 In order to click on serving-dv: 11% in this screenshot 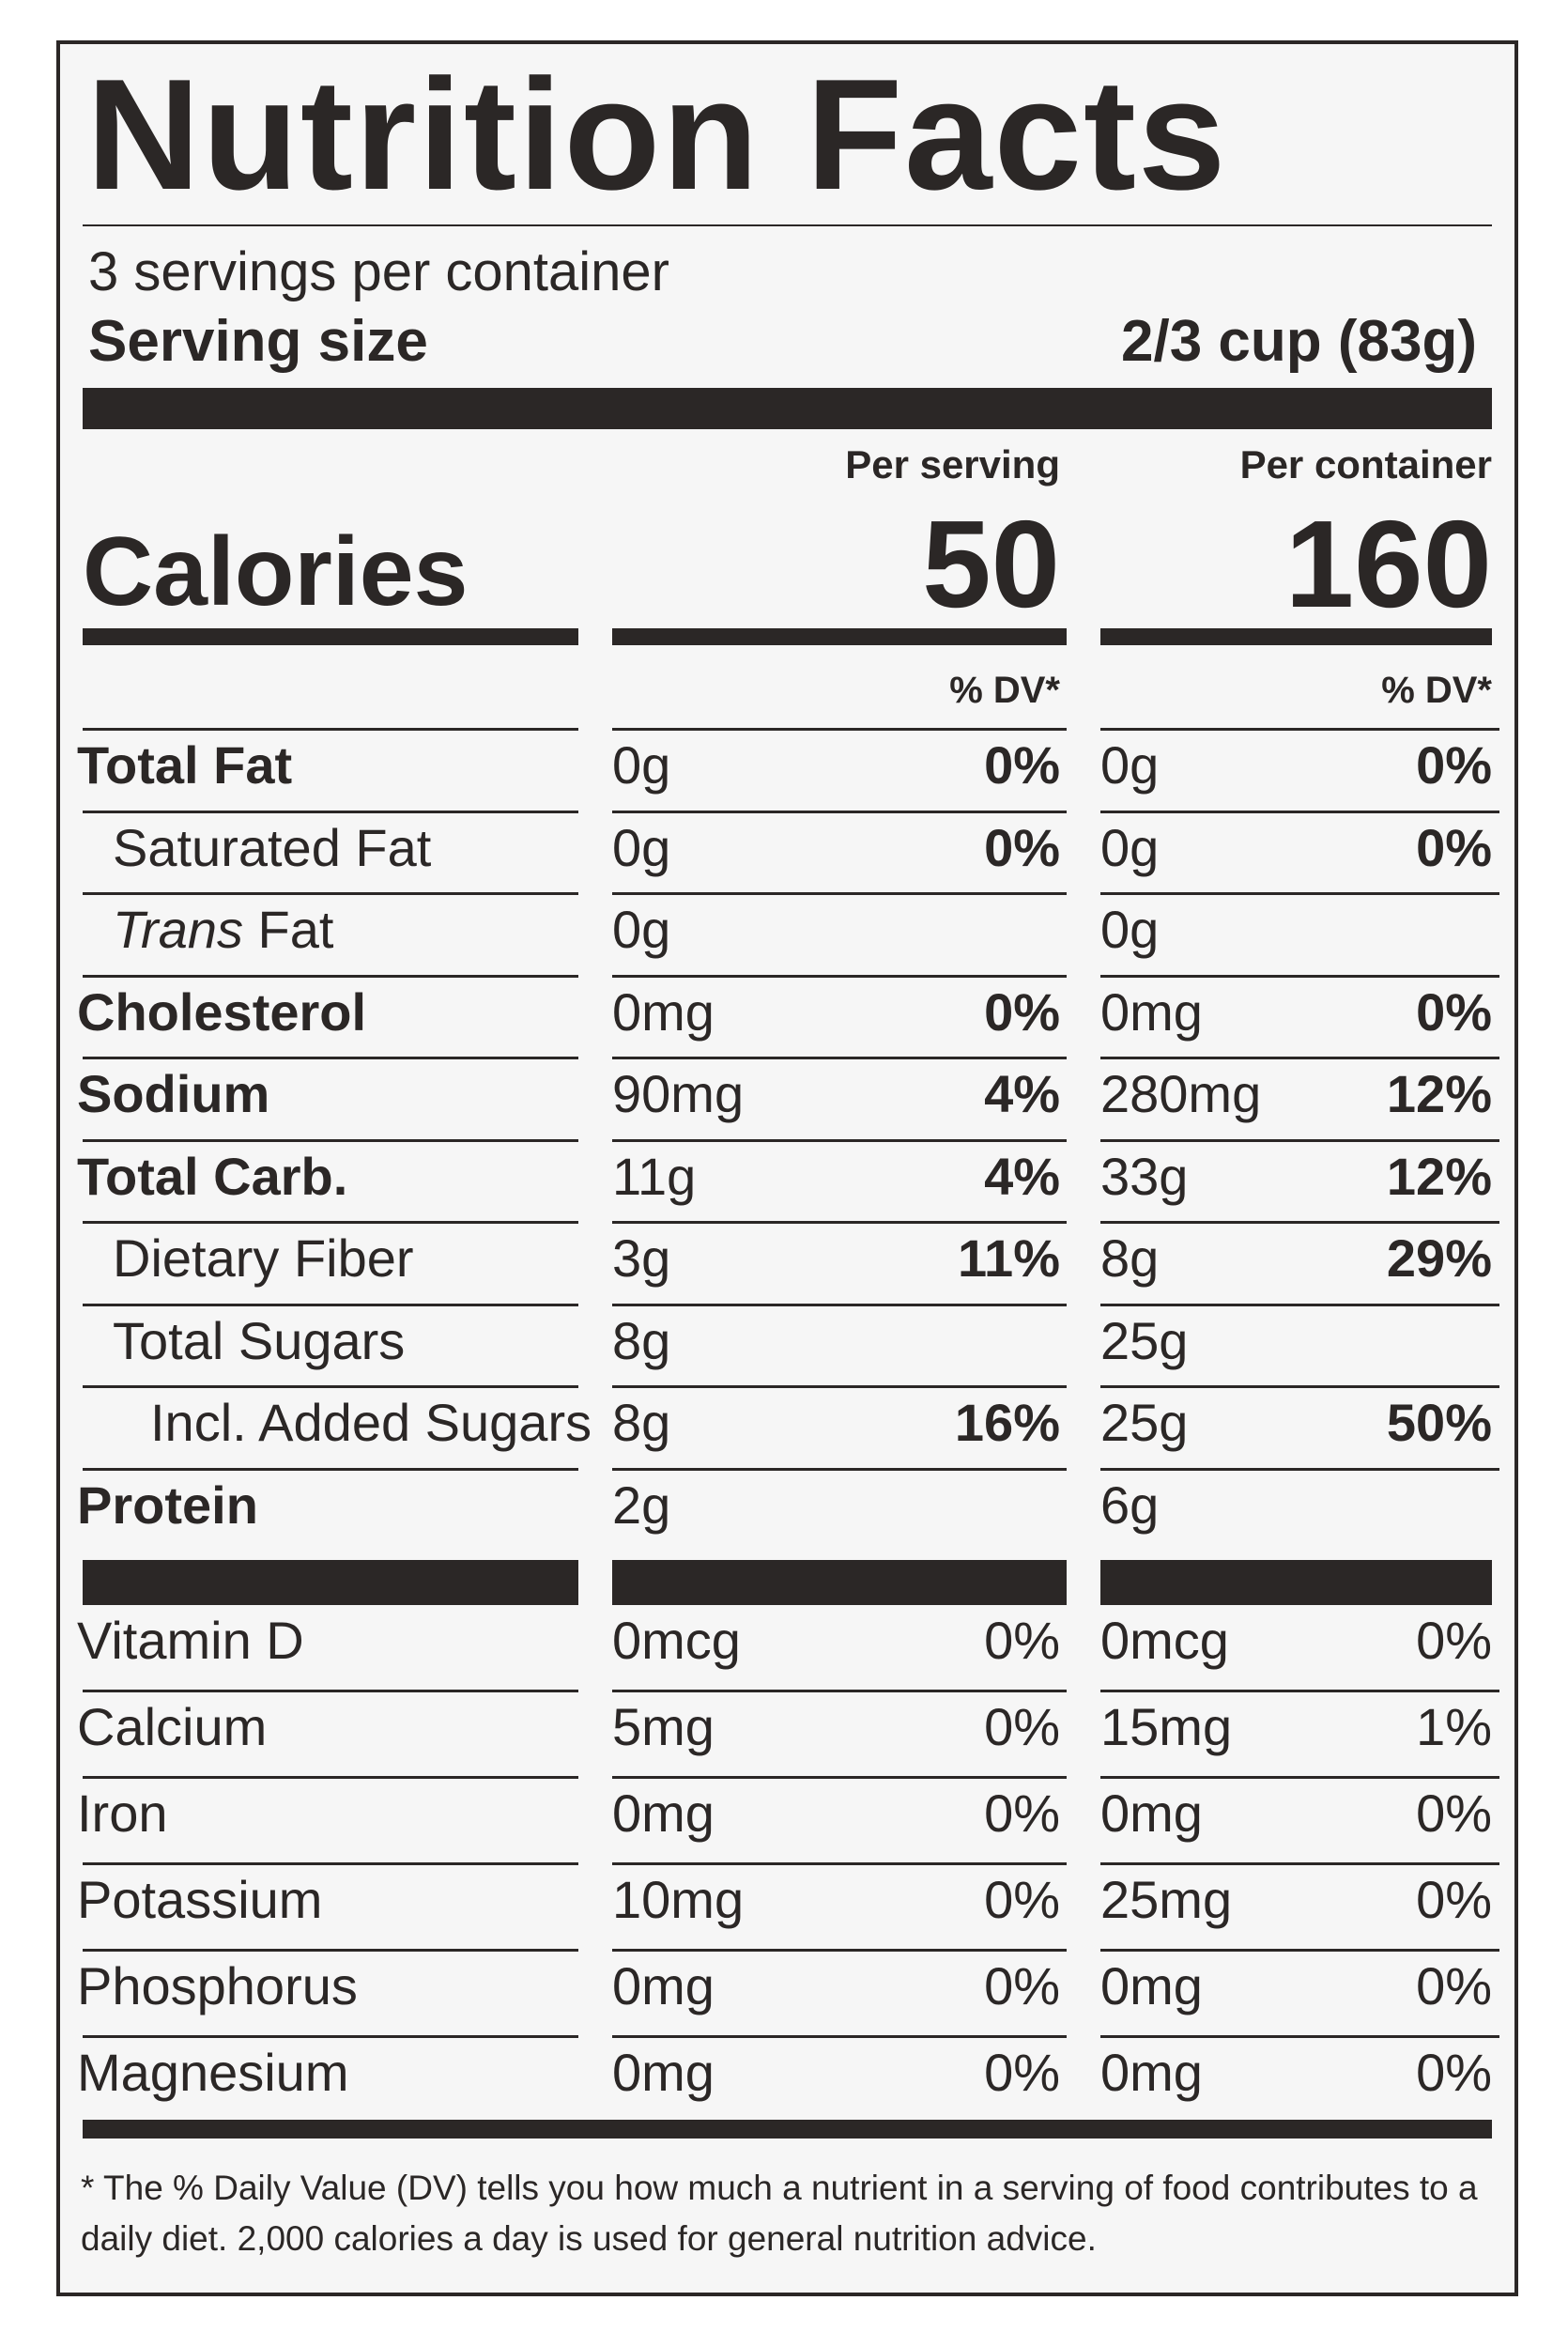, I will do `click(1009, 1258)`.